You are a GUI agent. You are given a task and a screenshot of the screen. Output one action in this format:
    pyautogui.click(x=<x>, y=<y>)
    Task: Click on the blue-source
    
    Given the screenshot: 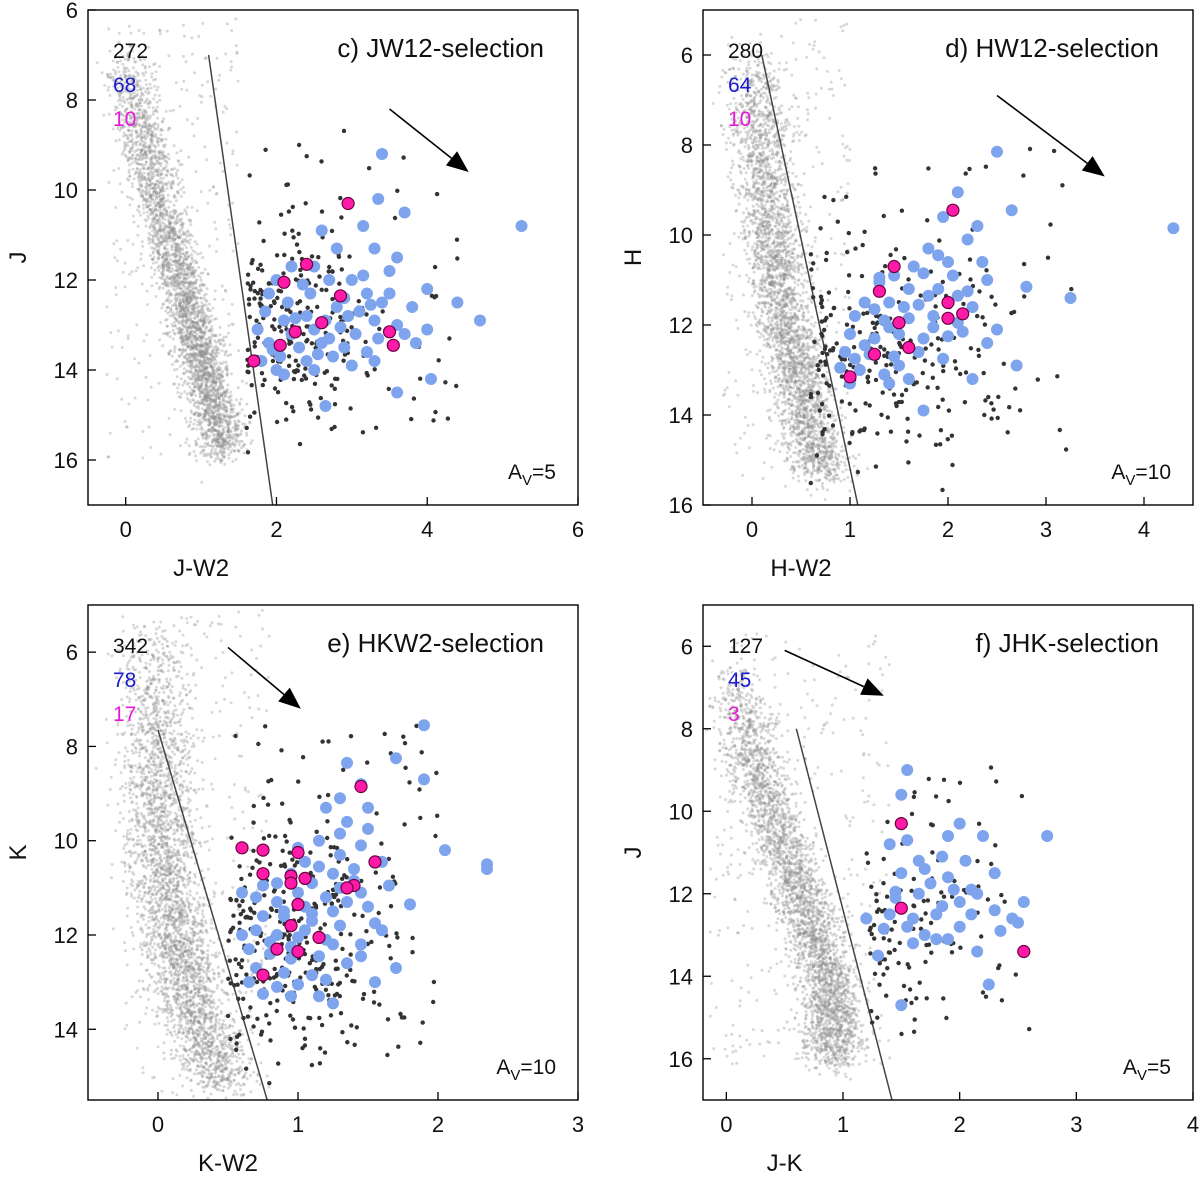 What is the action you would take?
    pyautogui.click(x=329, y=280)
    